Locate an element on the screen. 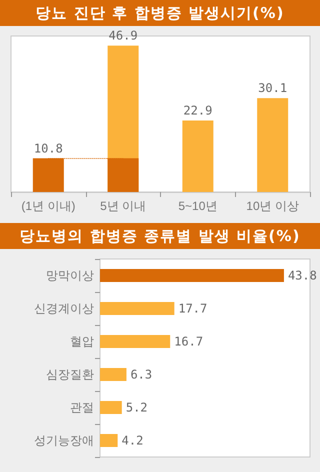 This screenshot has width=320, height=472. y-tick-label: 심장질환 is located at coordinates (70, 375).